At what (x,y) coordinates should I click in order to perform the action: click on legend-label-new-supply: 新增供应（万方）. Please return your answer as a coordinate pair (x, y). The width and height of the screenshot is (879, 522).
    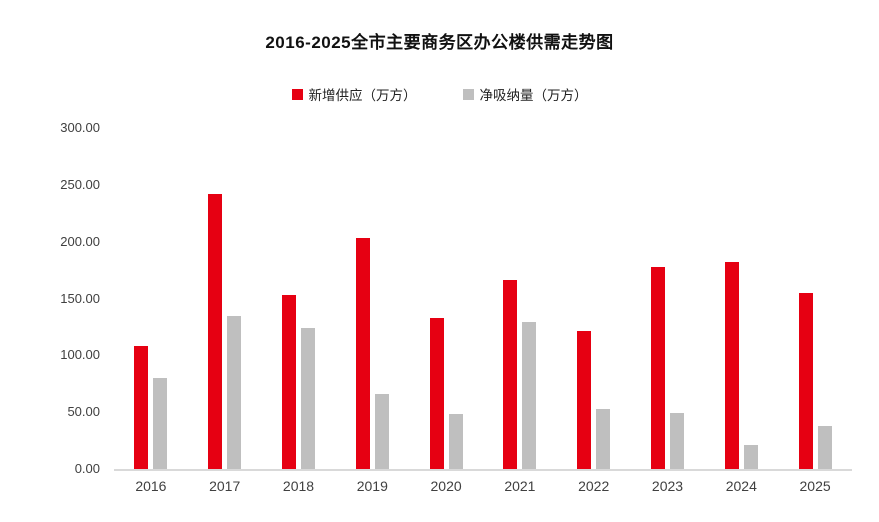
    Looking at the image, I should click on (362, 95).